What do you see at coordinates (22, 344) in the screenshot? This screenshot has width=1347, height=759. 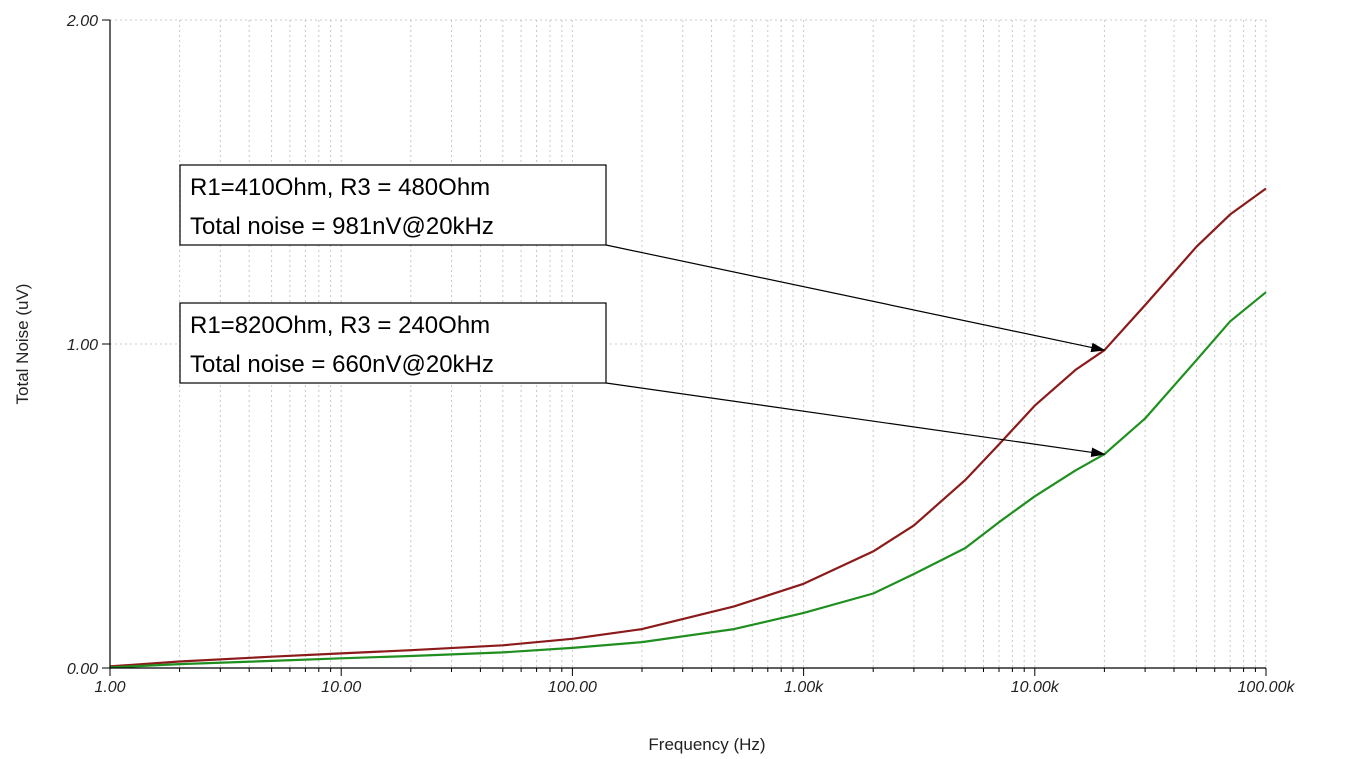 I see `y-axis-label: Total Noise (uV)` at bounding box center [22, 344].